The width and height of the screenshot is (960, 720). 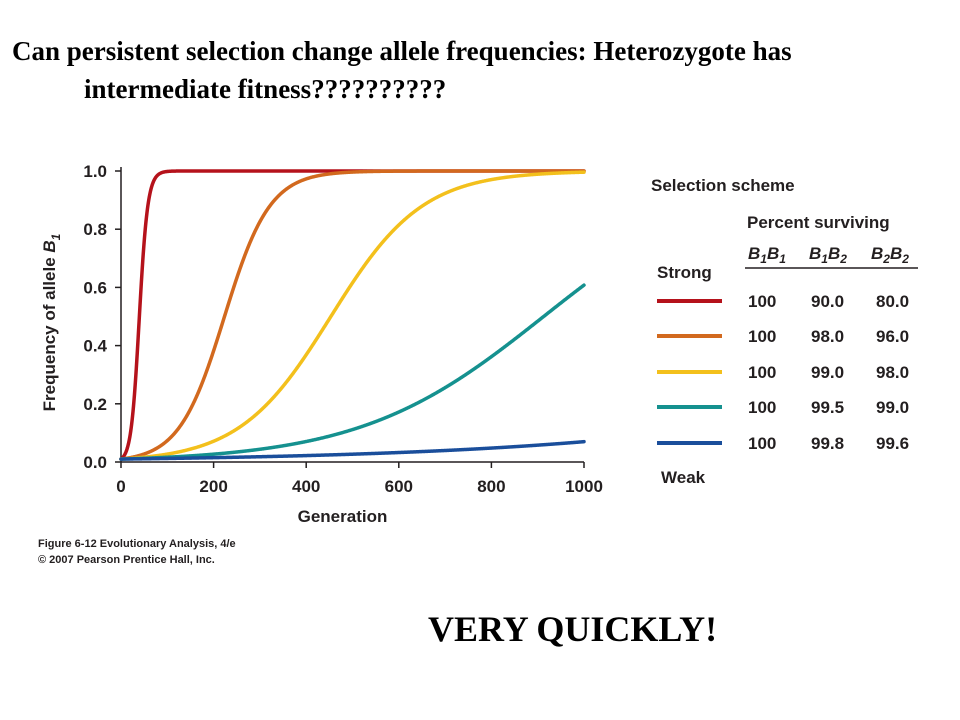 I want to click on x-tick-label: 0, so click(x=120, y=486).